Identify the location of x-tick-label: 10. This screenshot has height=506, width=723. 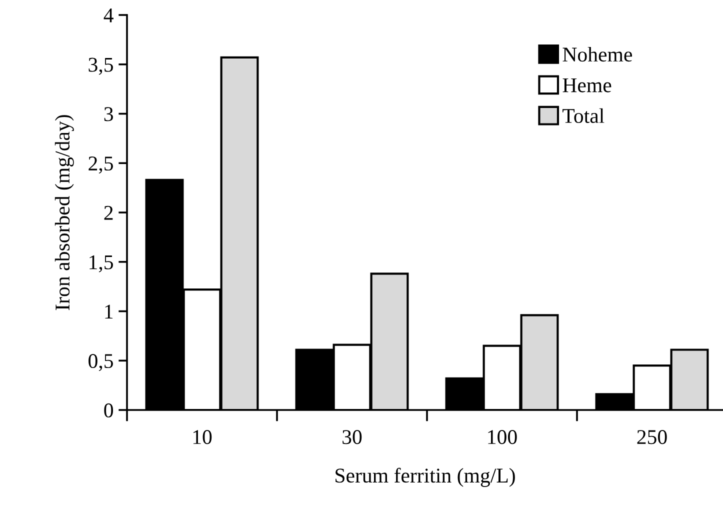
(202, 437).